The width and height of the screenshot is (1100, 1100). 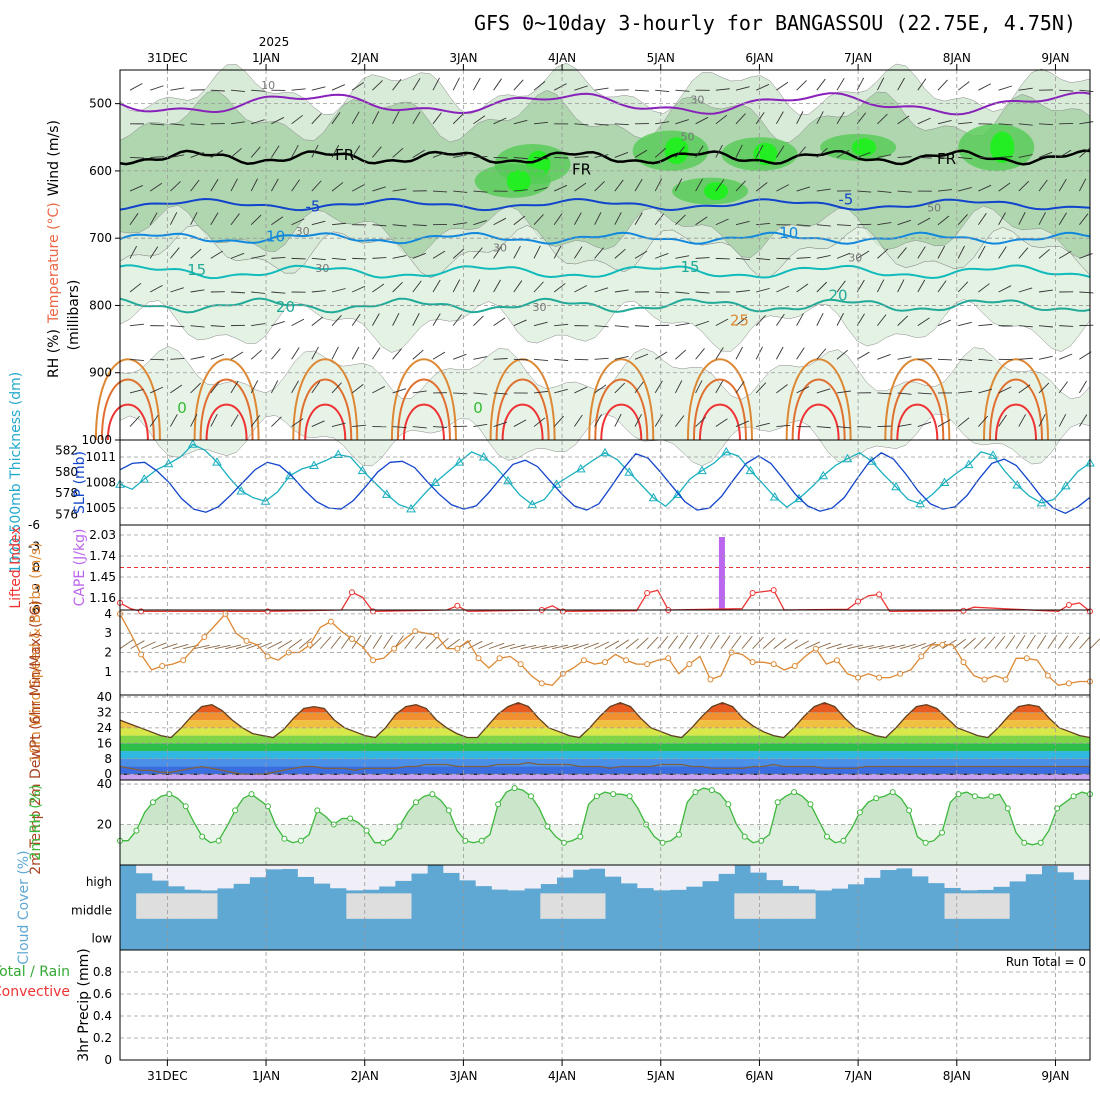 I want to click on surface-isotherm, so click(x=1015, y=422).